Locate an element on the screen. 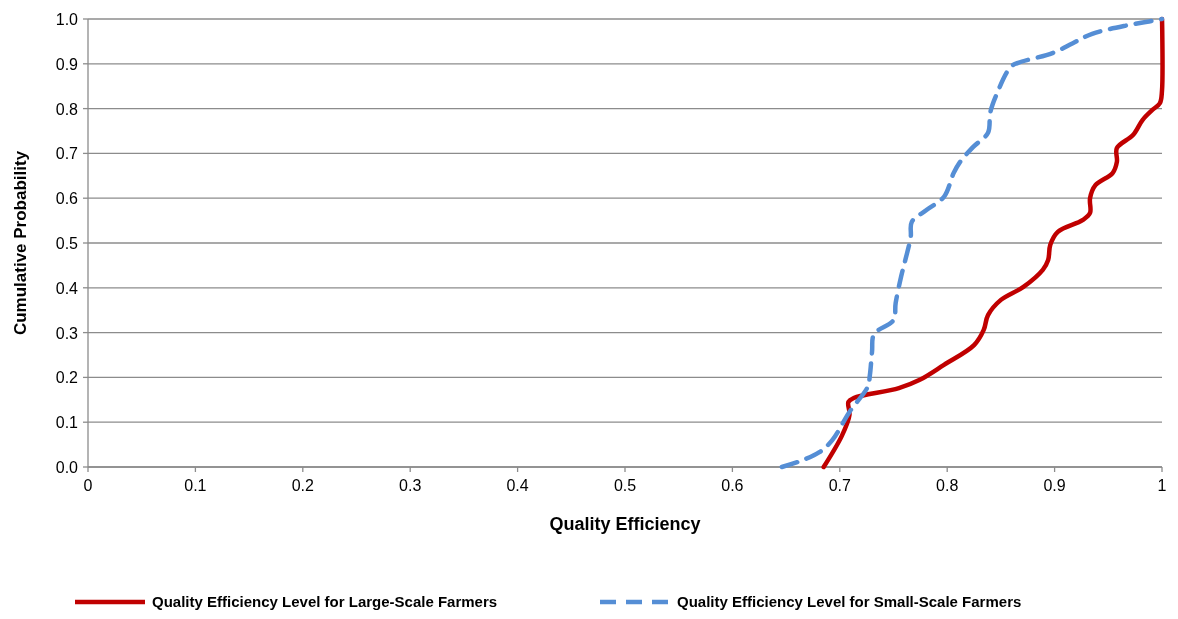  x-tick-label: 0.4 is located at coordinates (517, 485).